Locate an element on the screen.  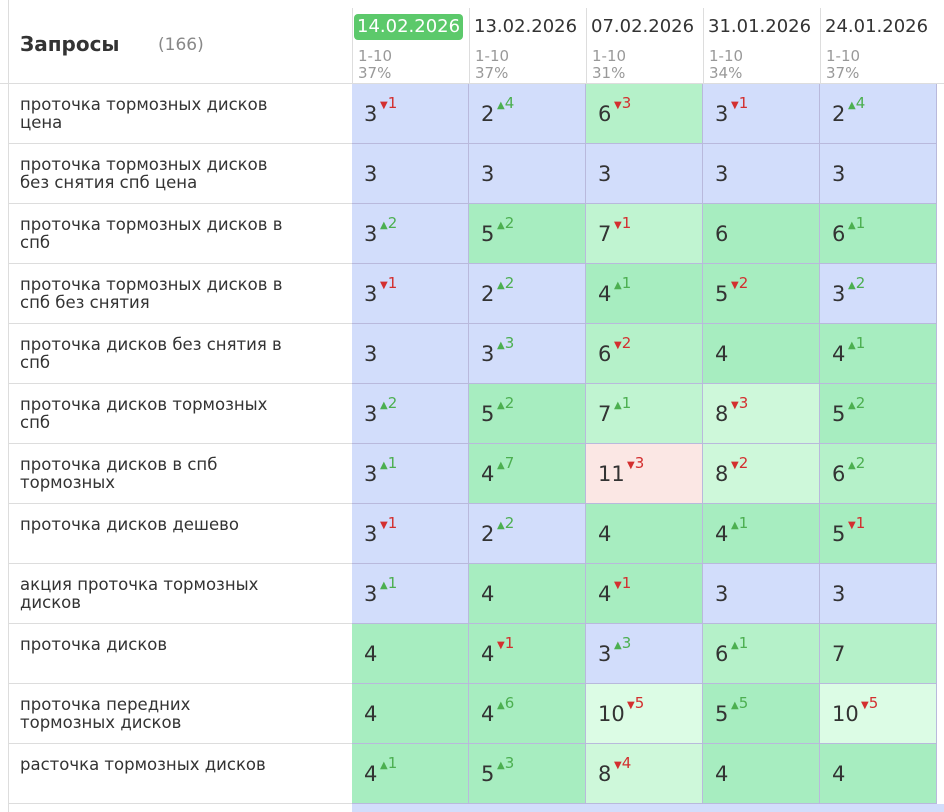
position-cell: 3 ▲3 is located at coordinates (527, 354).